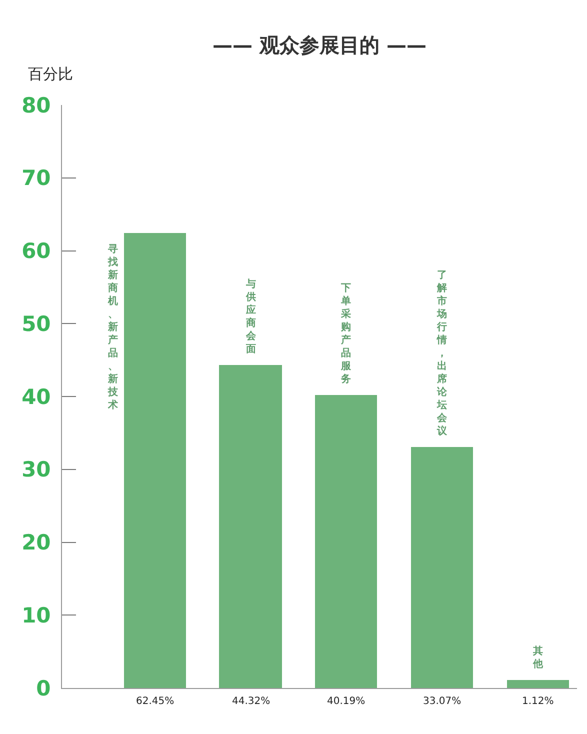  What do you see at coordinates (113, 327) in the screenshot?
I see `category-label: 寻找新商机、新产品、新技术` at bounding box center [113, 327].